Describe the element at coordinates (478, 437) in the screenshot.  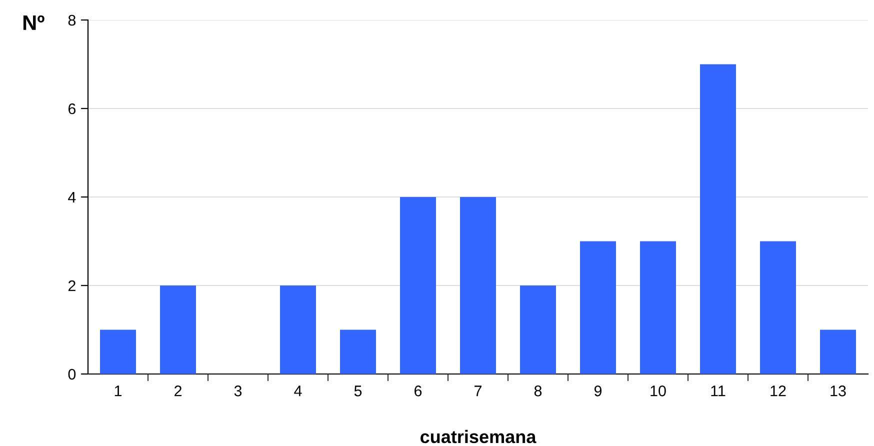
I see `x-axis-title: cuatrisemana` at that location.